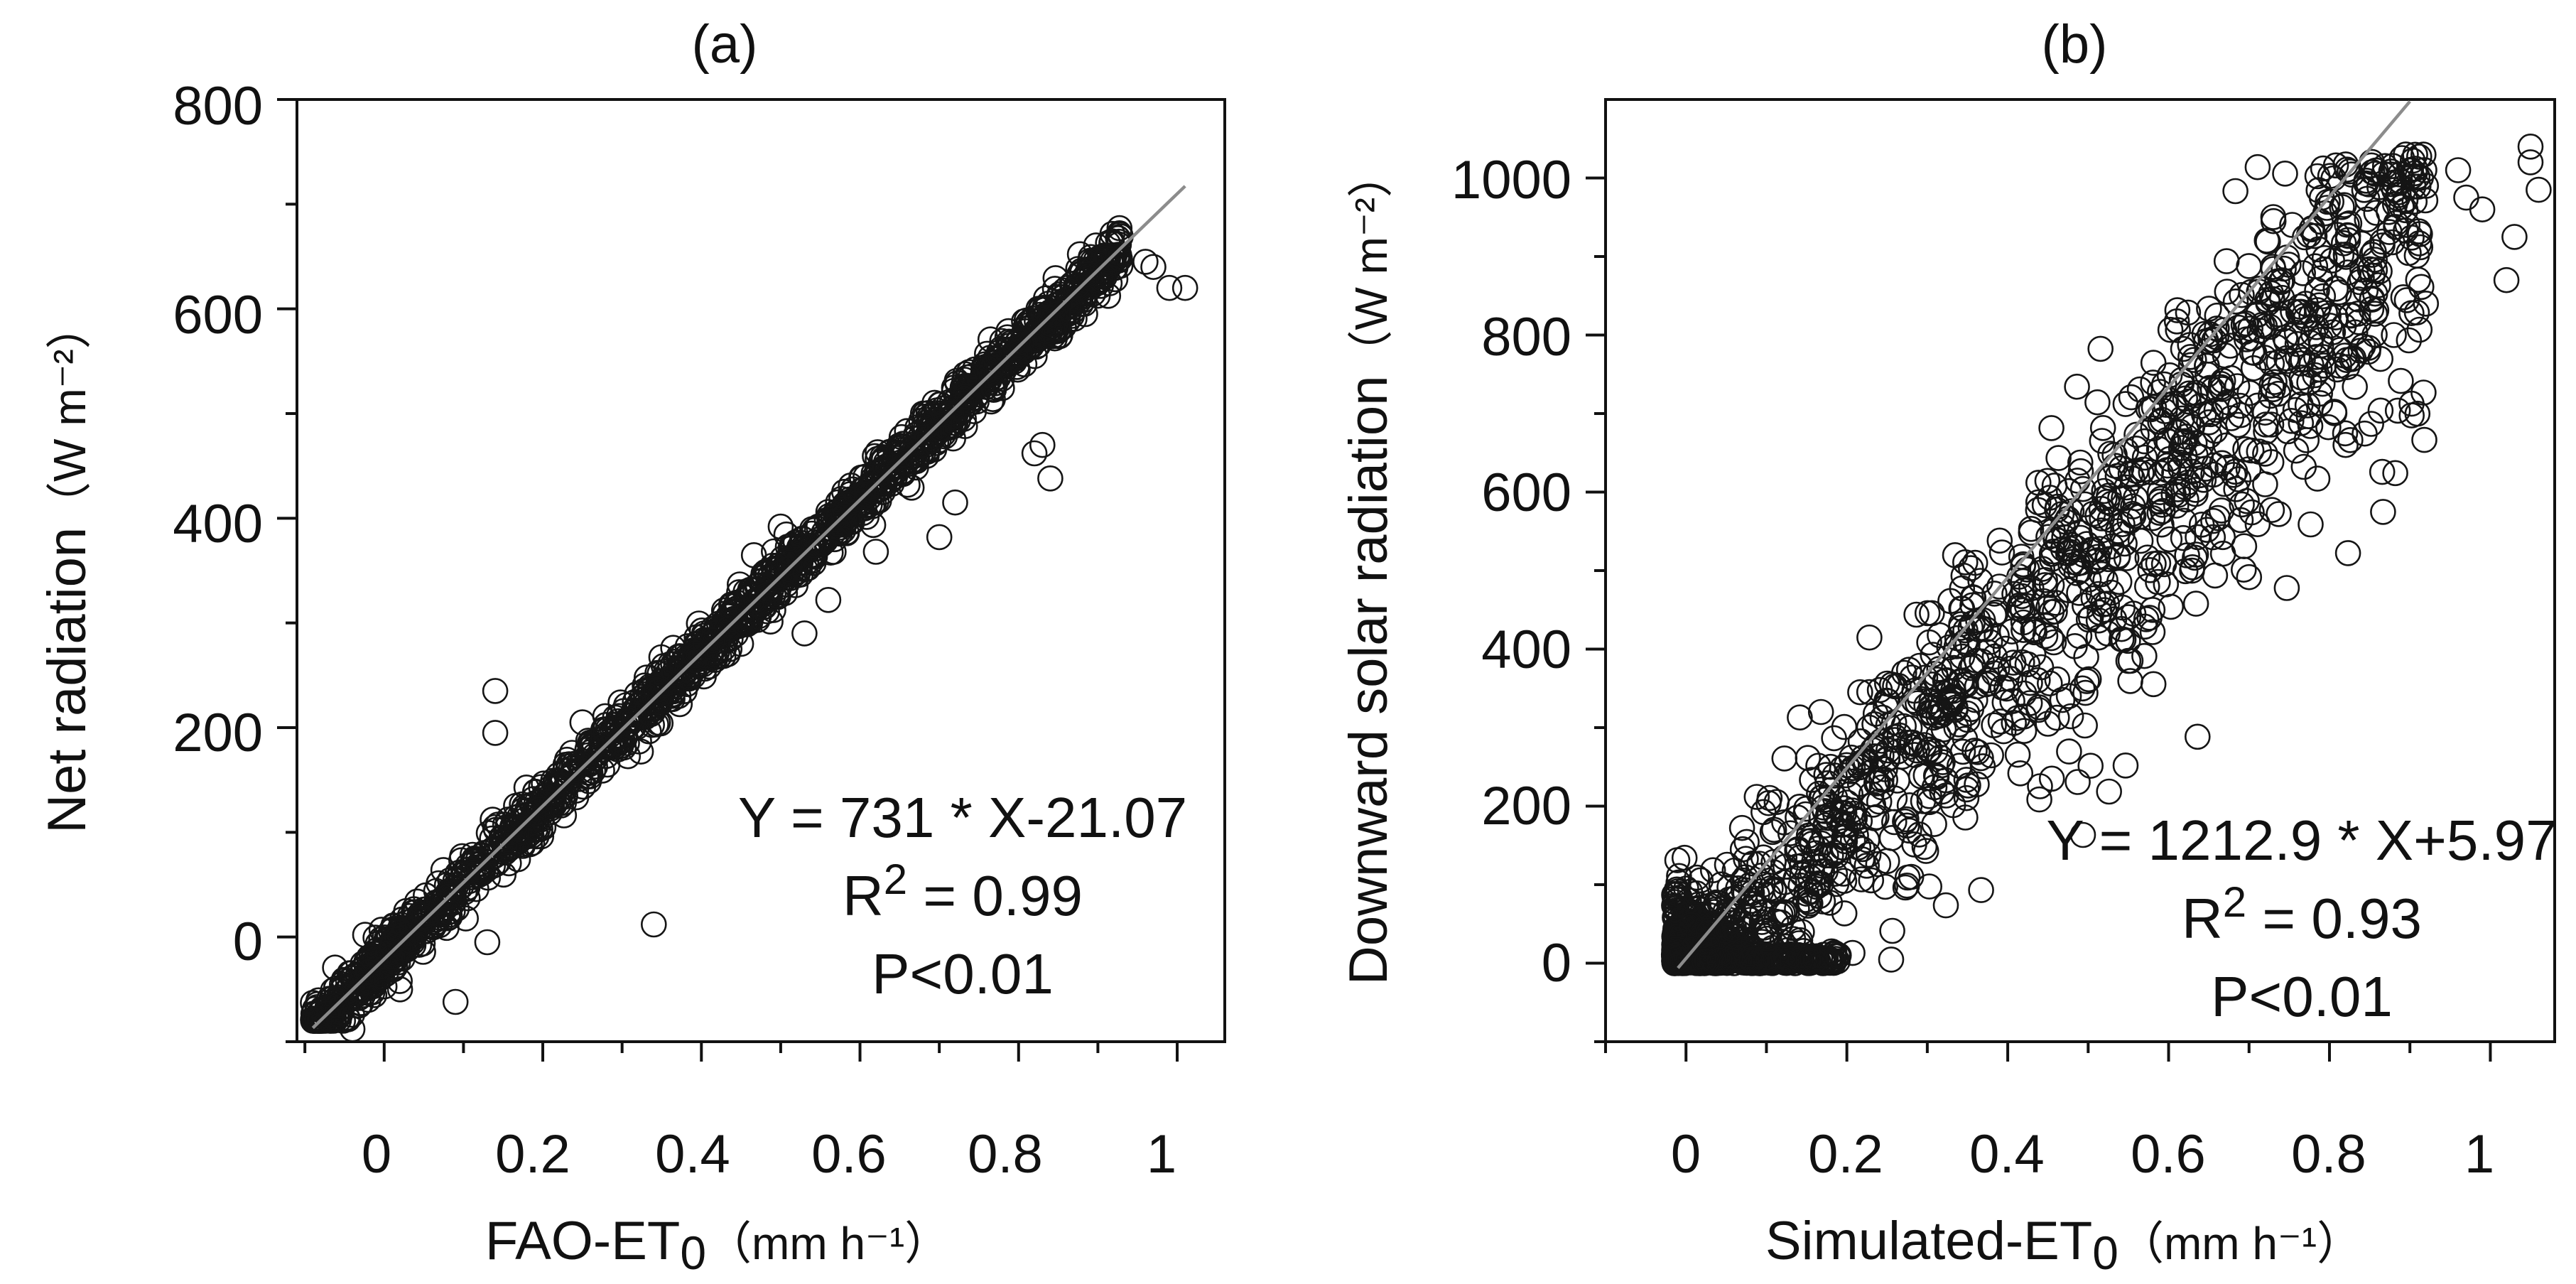 The image size is (2576, 1284). I want to click on chart-b-equation: Y = 1212.9 * X+5.97, so click(2301, 840).